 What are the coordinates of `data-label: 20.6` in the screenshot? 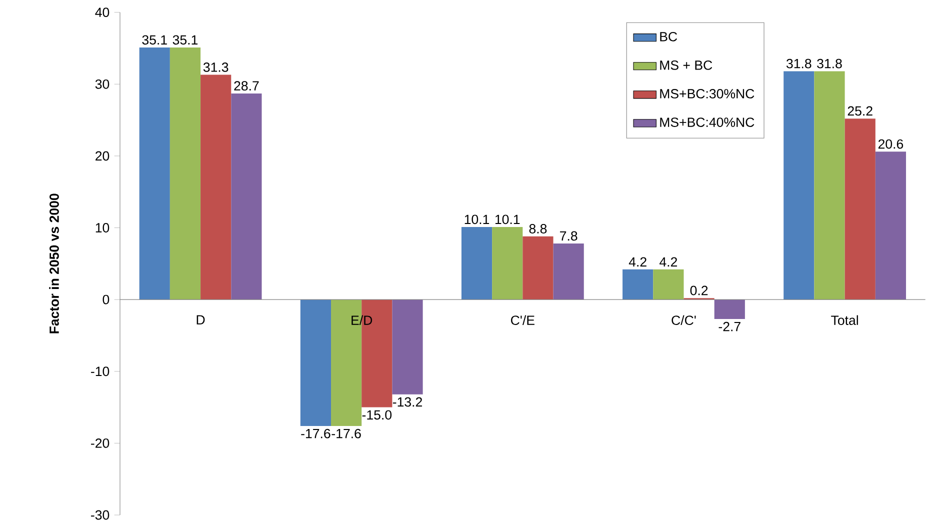 It's located at (891, 144).